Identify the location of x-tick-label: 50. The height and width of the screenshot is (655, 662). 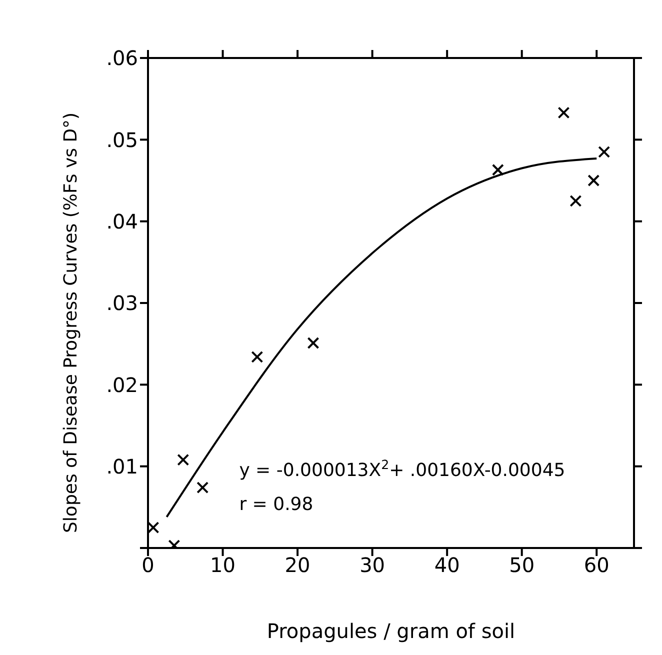
(522, 565).